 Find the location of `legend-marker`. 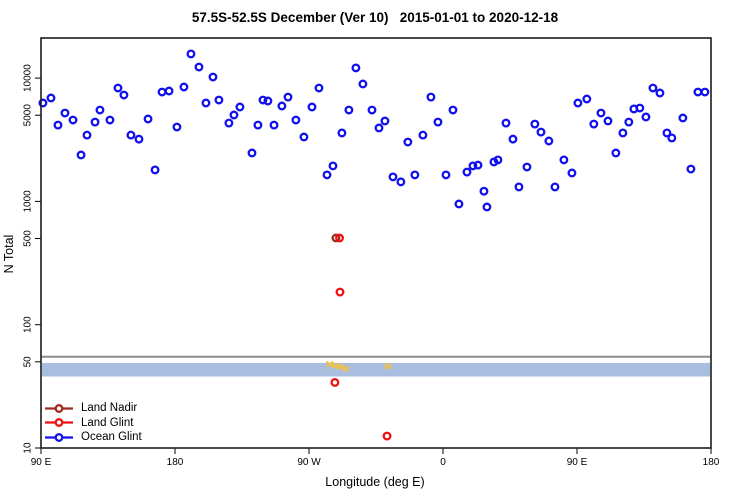

legend-marker is located at coordinates (59, 437).